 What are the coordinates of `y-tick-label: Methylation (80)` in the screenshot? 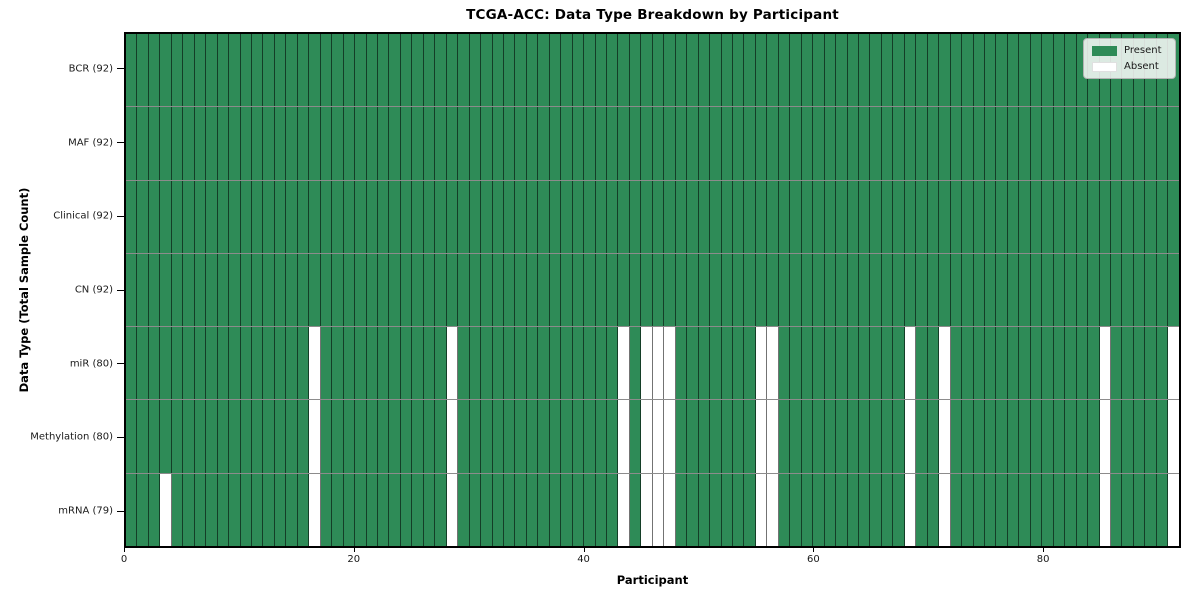 It's located at (71, 437).